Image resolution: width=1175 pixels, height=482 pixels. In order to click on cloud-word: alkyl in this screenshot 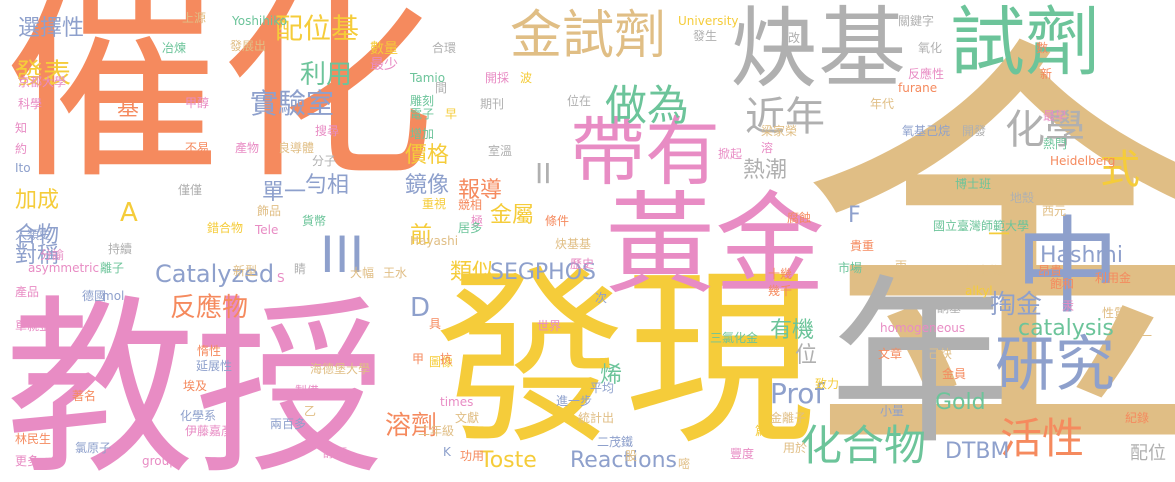, I will do `click(979, 291)`.